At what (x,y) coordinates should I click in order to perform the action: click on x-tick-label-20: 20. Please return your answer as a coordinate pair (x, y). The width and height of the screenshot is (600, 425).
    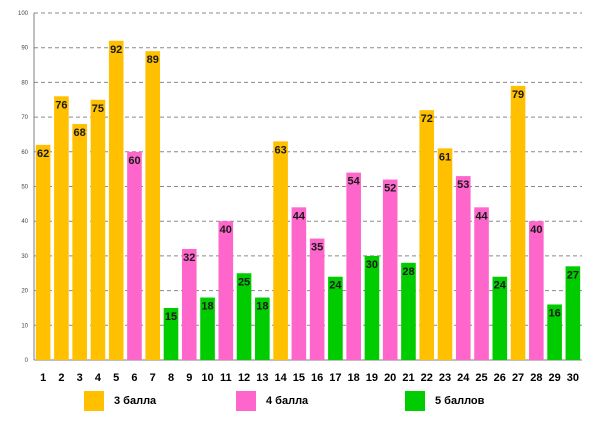
    Looking at the image, I should click on (390, 378).